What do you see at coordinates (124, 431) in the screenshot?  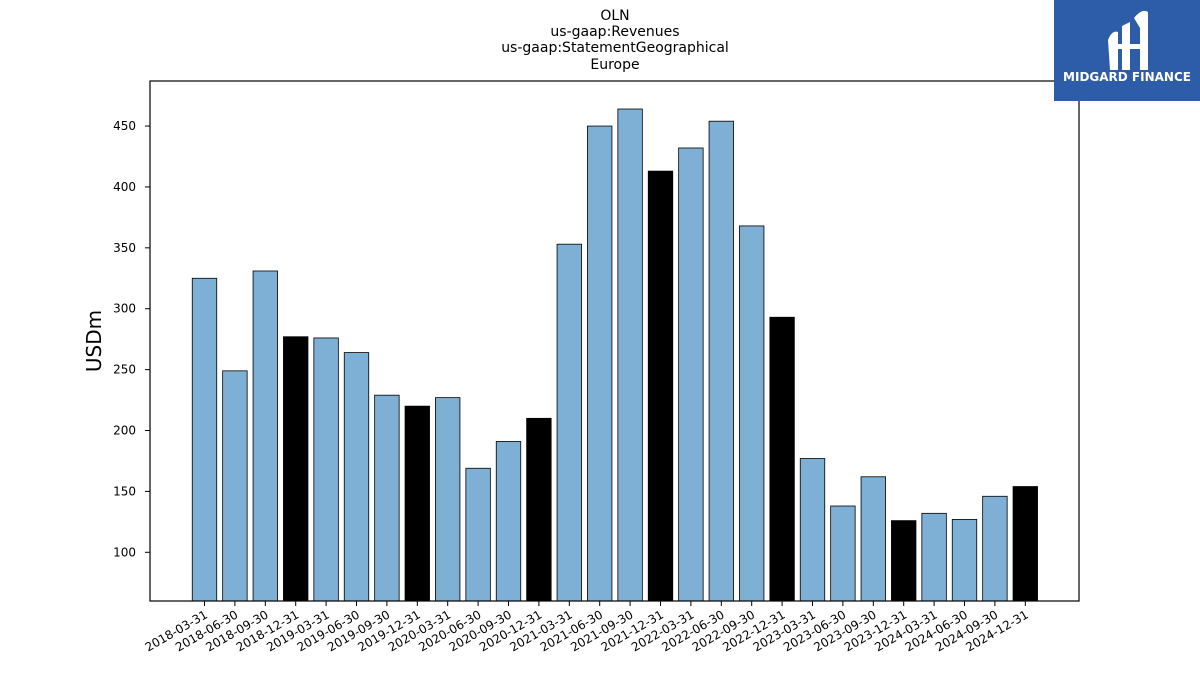 I see `y-tick-label: 200` at bounding box center [124, 431].